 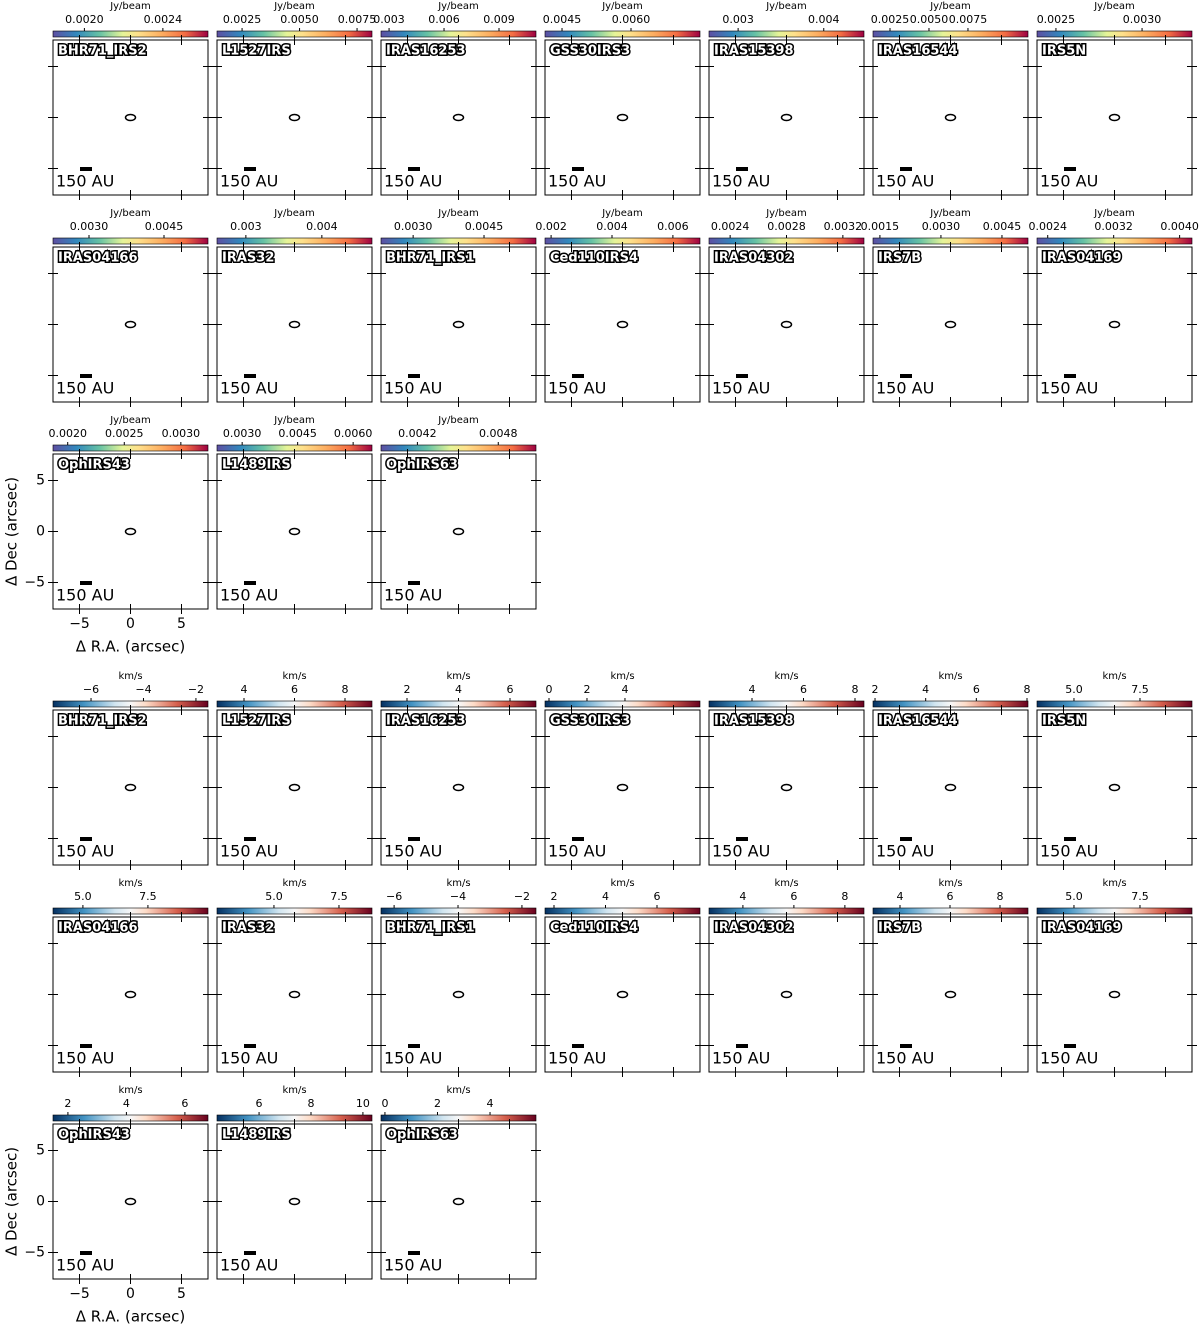 I want to click on panel: Jy/beam 0.0015 0.0030 0.0045 IRS7B 150 AU, so click(x=947, y=307).